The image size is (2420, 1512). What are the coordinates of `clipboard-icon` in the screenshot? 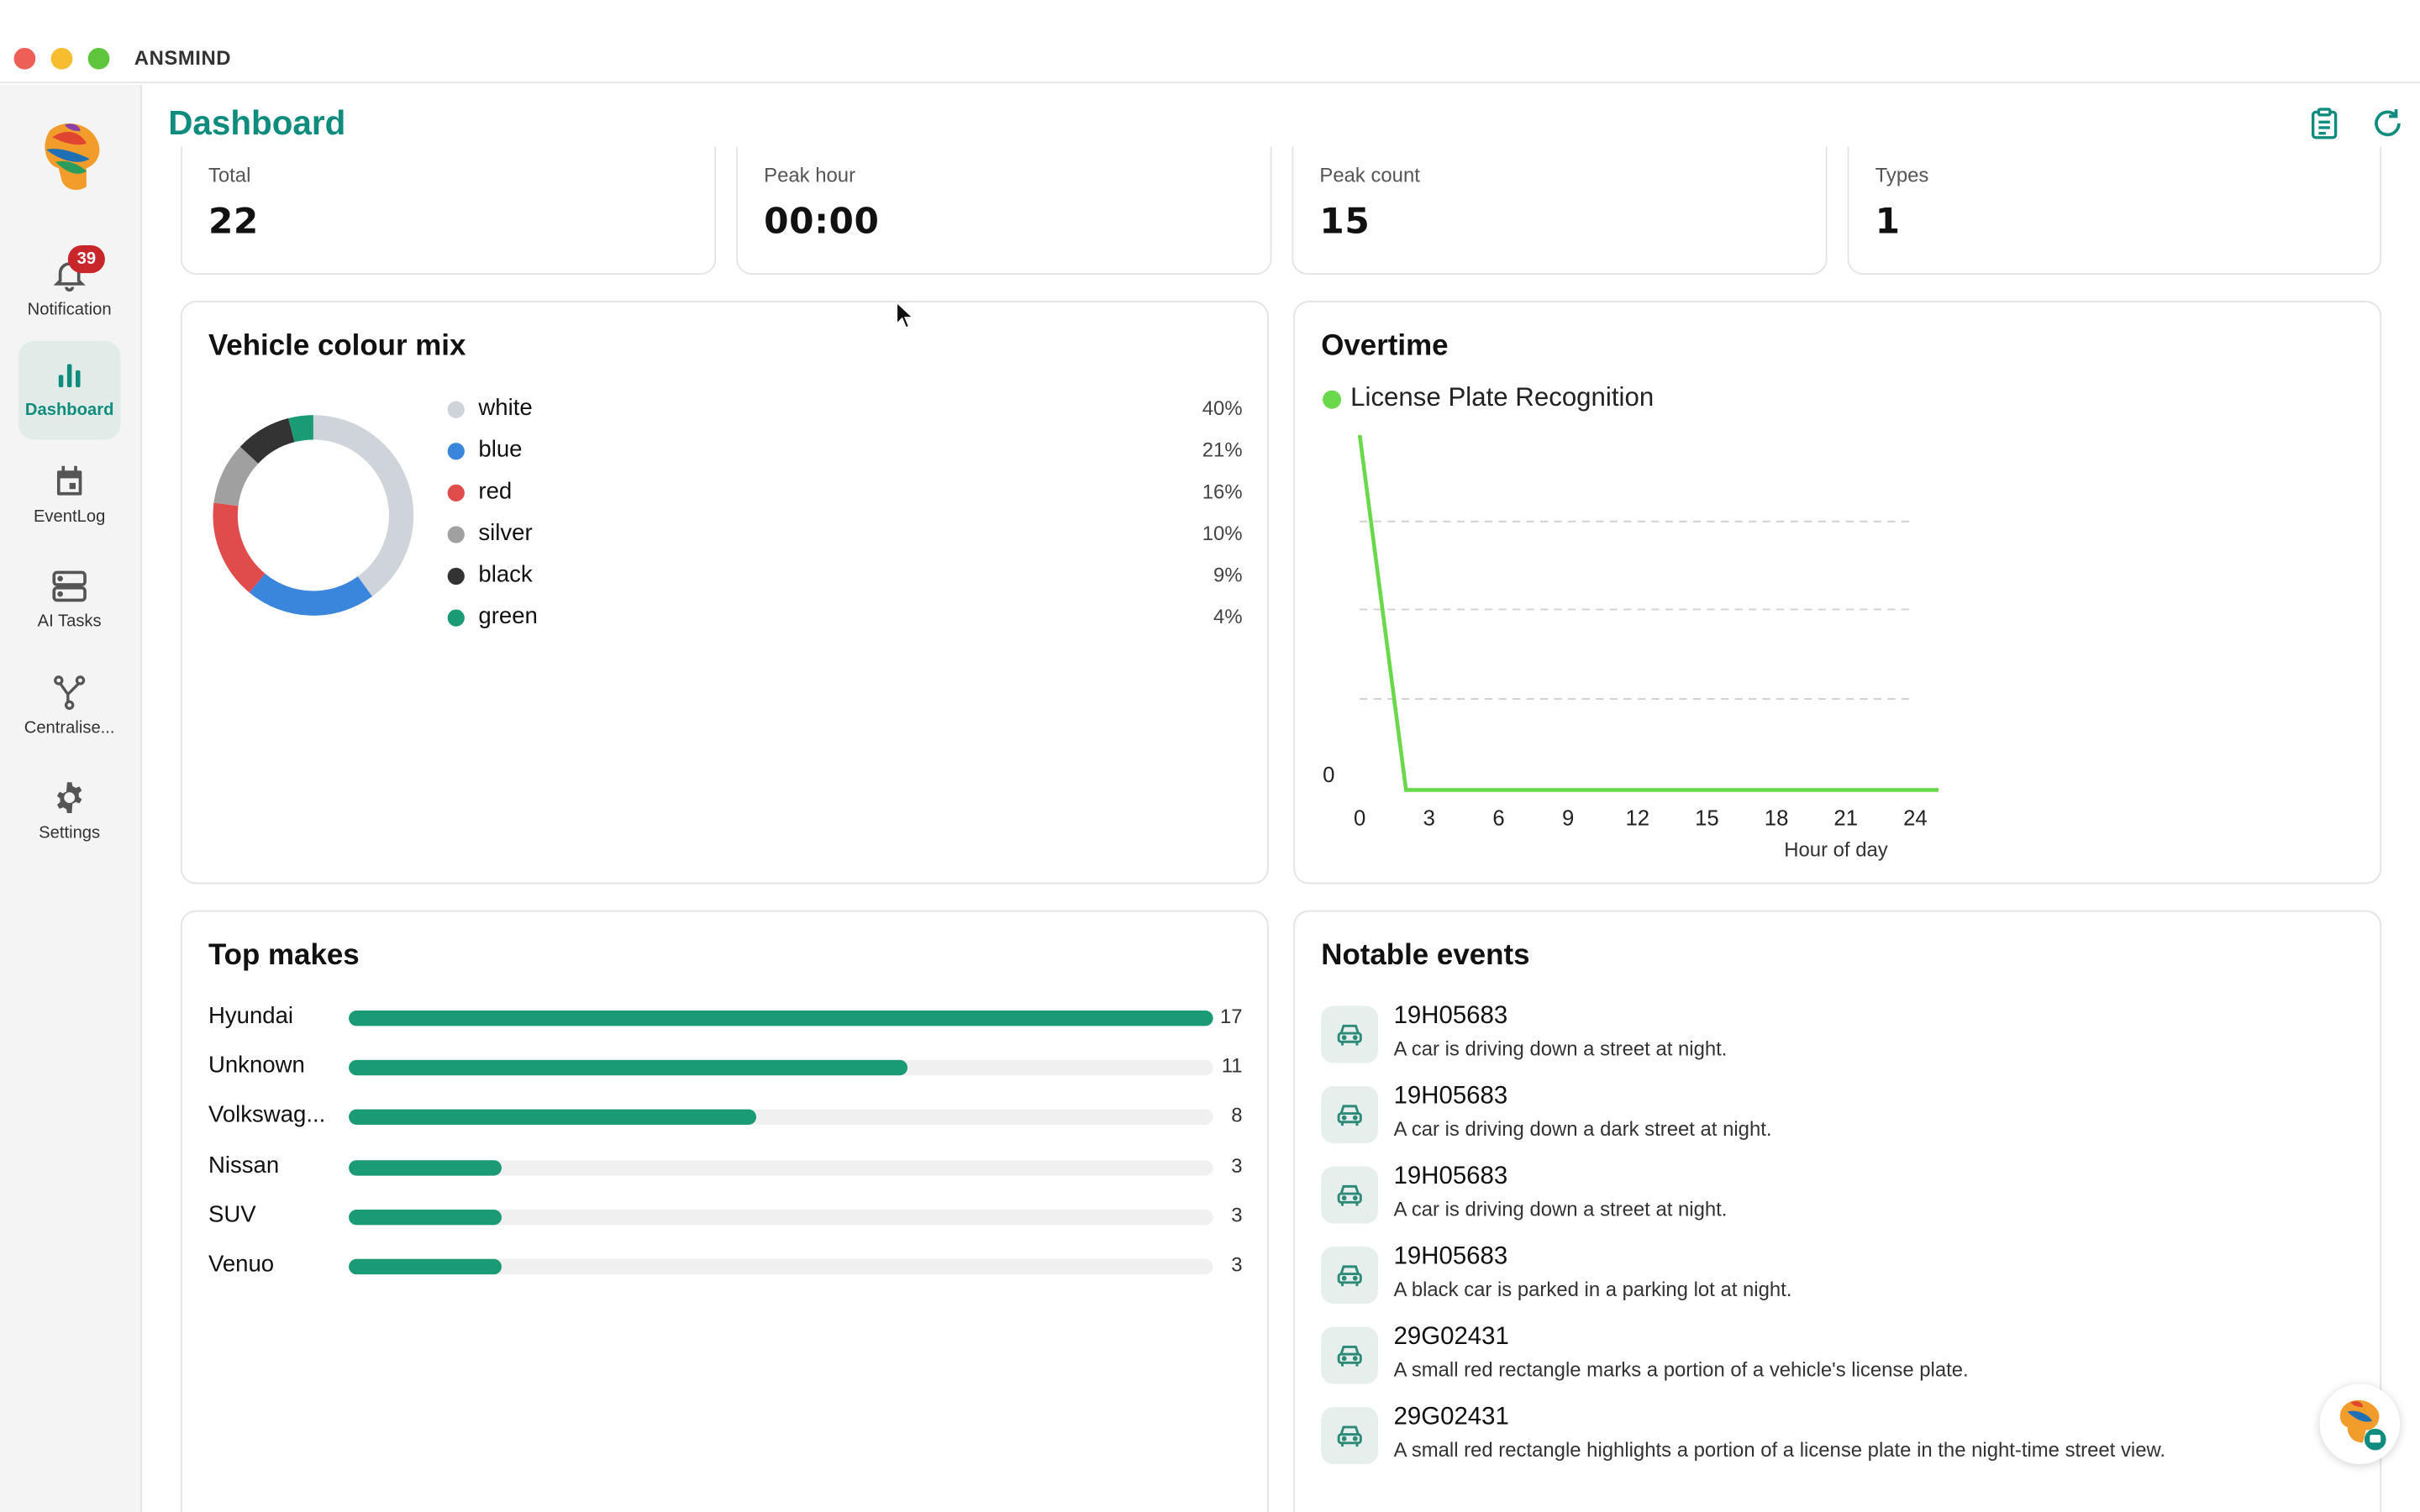 It's located at (2324, 123).